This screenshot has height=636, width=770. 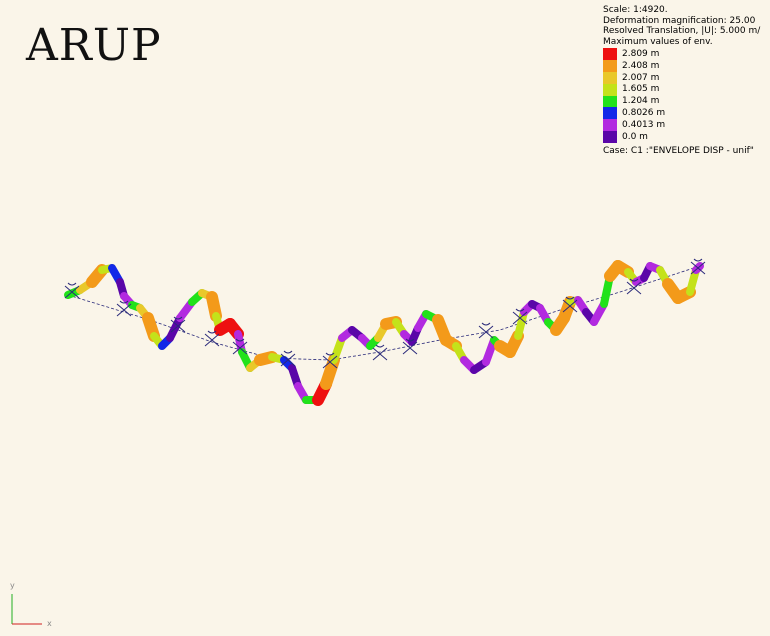 I want to click on legend-label: 1.605 m, so click(x=641, y=89).